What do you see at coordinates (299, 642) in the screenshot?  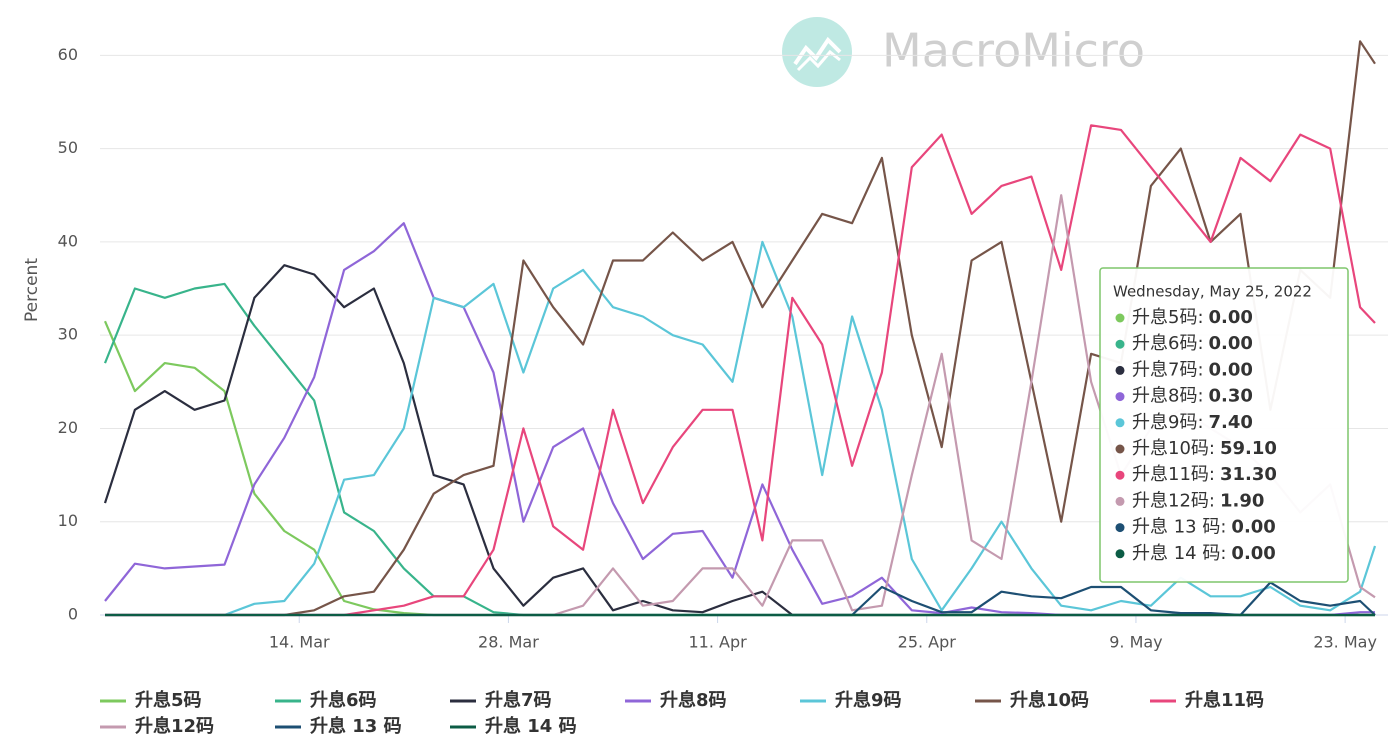 I see `x-tick-label: 14. Mar` at bounding box center [299, 642].